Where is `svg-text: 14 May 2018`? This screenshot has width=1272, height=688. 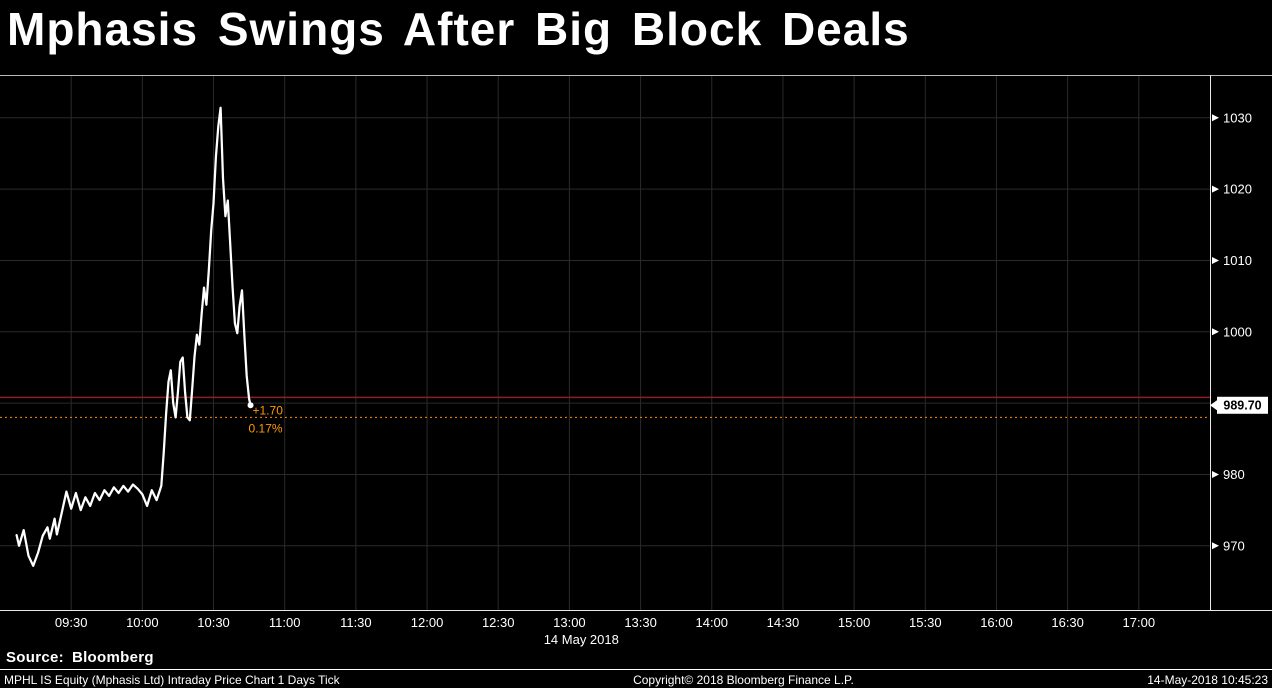
svg-text: 14 May 2018 is located at coordinates (581, 639).